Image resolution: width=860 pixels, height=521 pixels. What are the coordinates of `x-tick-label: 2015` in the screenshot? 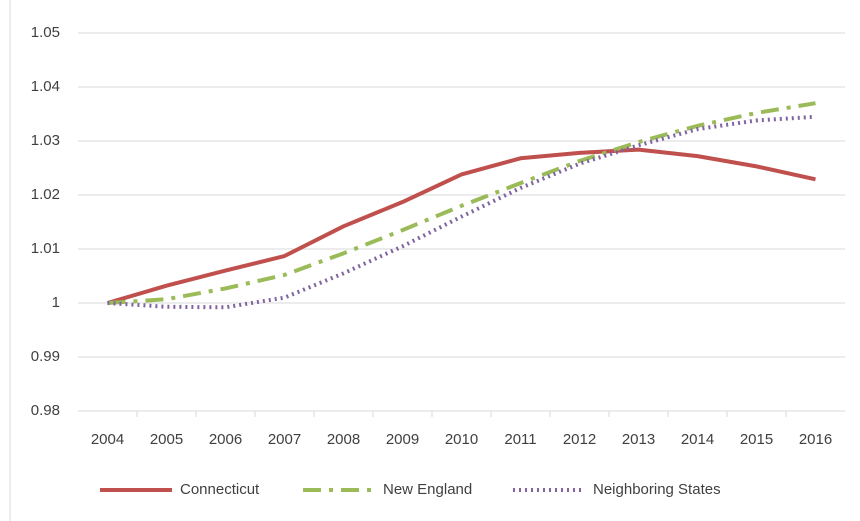 It's located at (756, 439).